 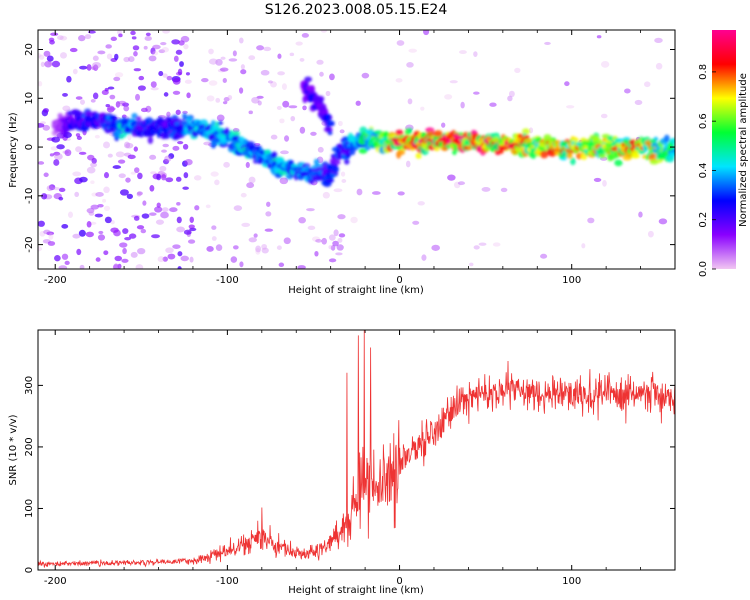 I want to click on snr-x-tick-label: 100, so click(x=571, y=581).